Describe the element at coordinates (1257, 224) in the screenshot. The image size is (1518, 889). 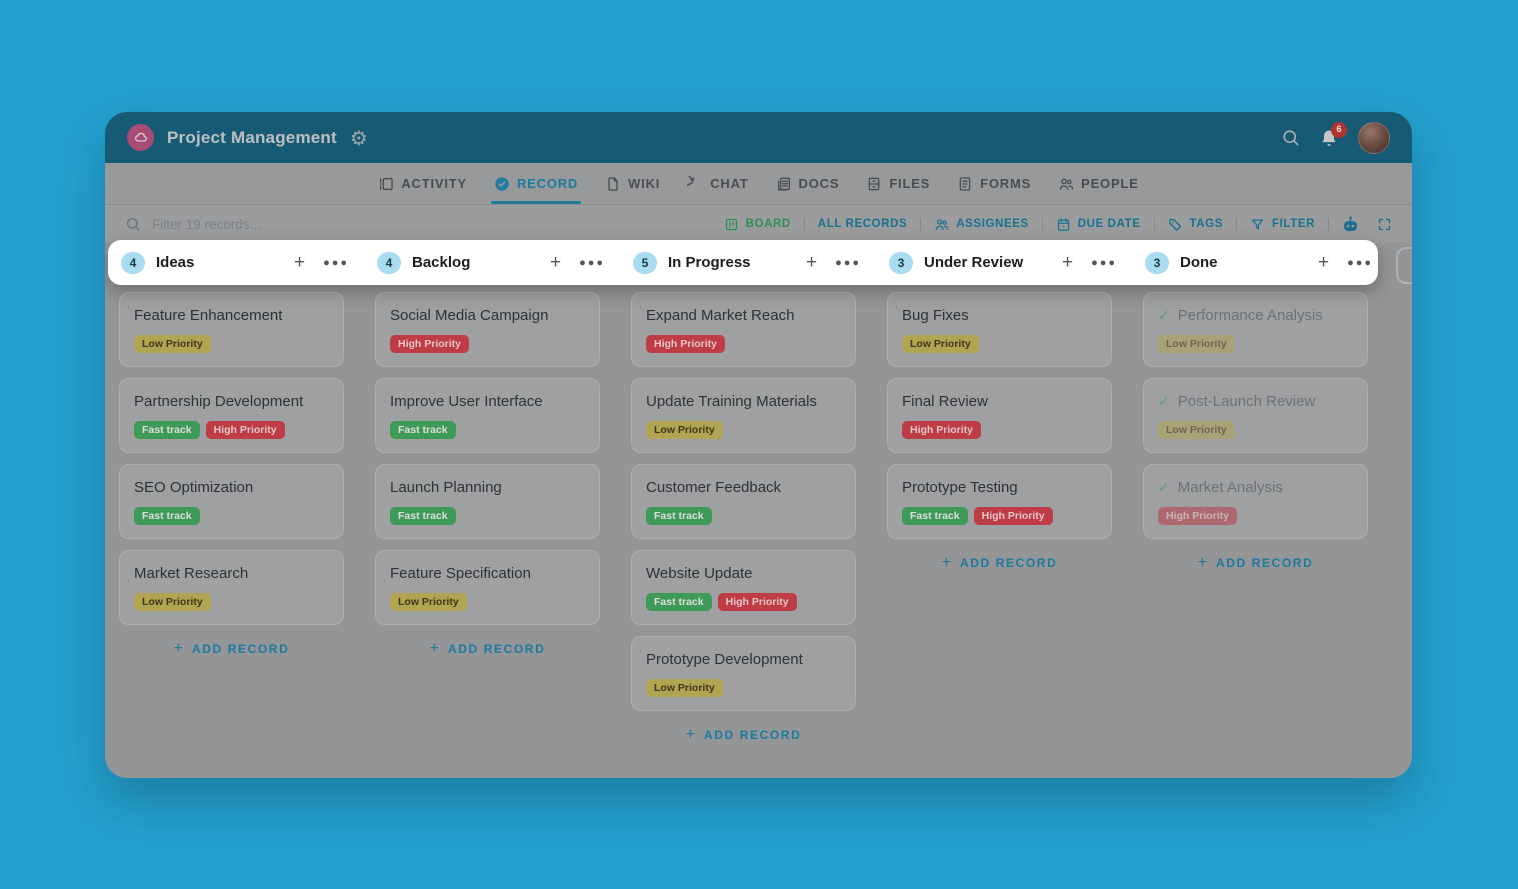
I see `funnel-icon` at that location.